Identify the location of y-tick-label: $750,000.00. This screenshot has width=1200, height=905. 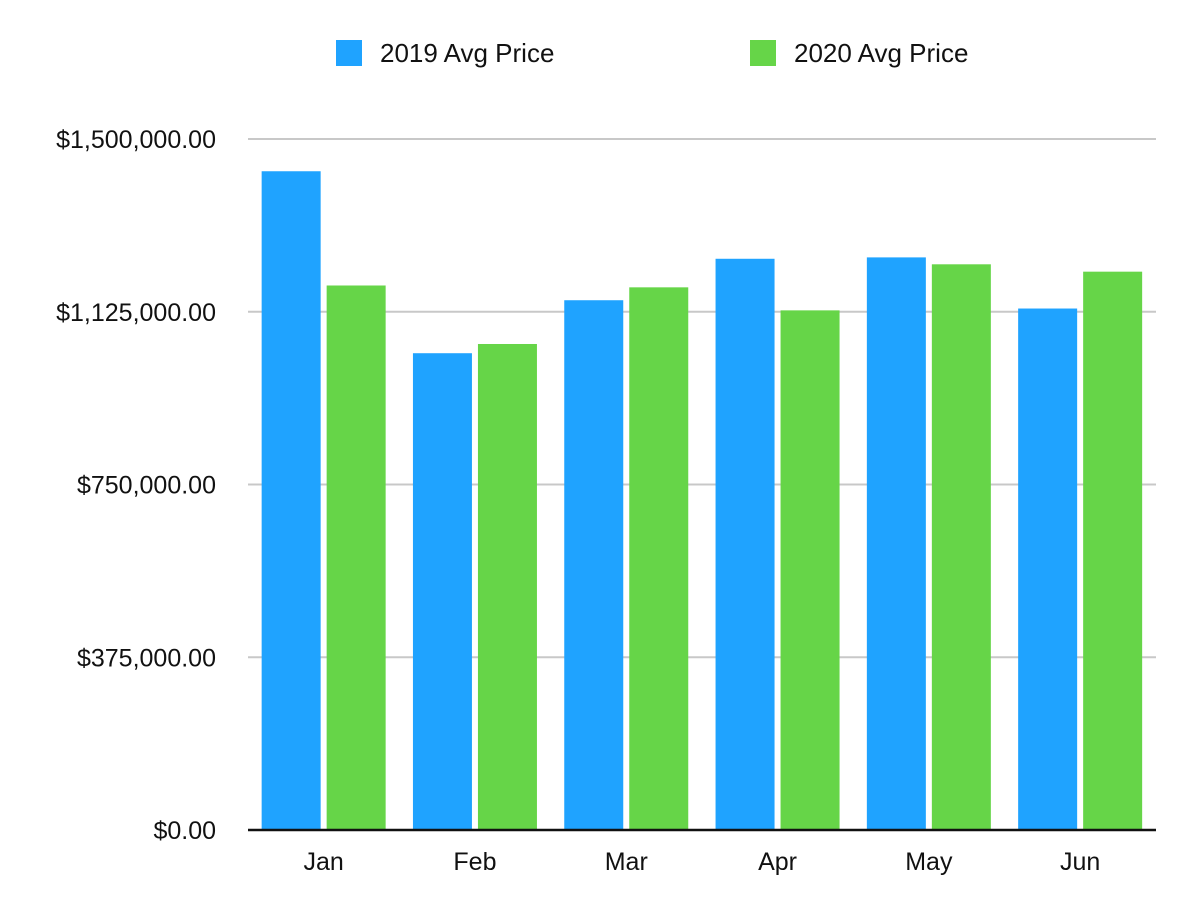
(146, 486).